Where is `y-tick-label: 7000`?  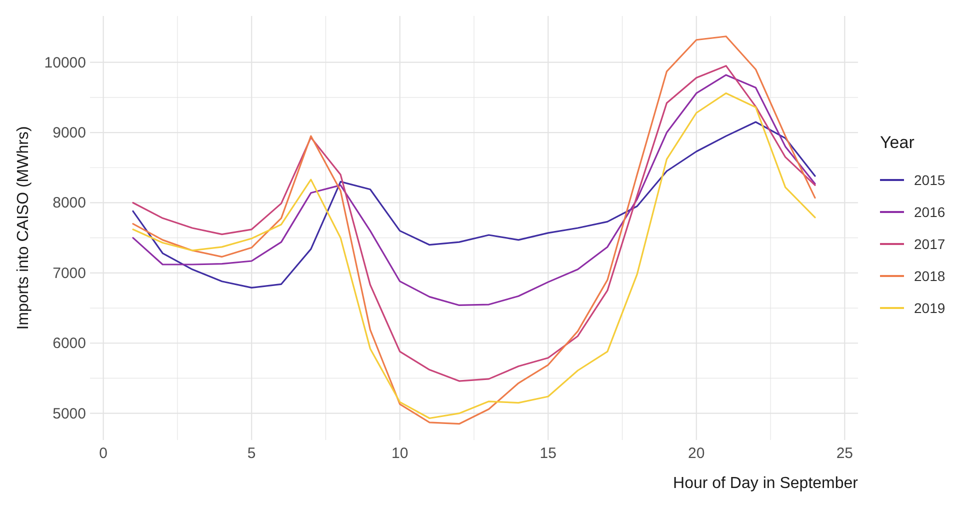 y-tick-label: 7000 is located at coordinates (69, 273).